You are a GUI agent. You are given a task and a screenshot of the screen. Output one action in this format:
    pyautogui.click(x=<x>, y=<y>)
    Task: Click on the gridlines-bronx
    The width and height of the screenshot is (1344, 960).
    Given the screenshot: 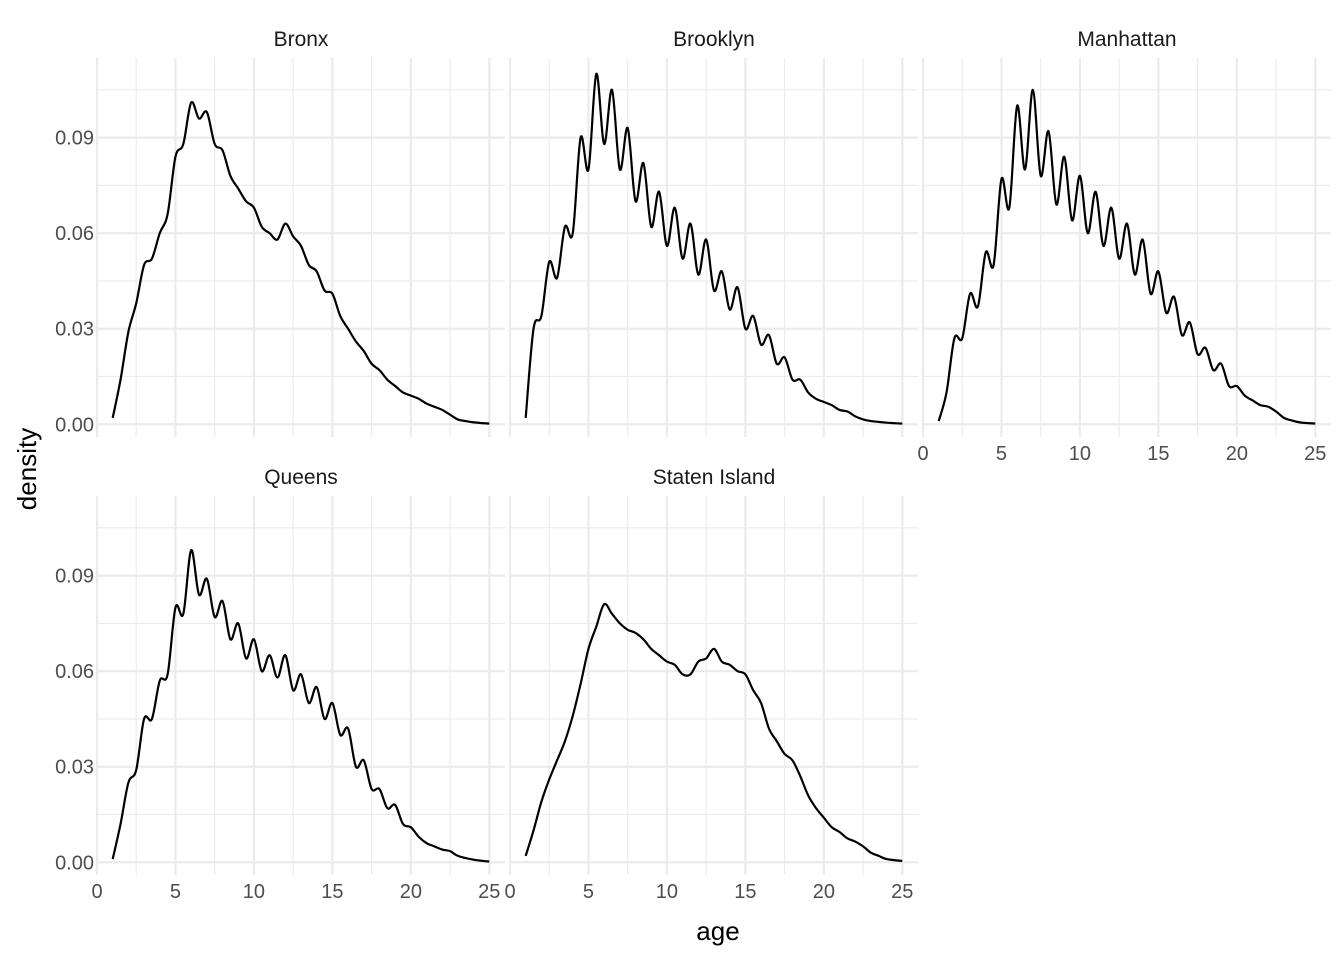 What is the action you would take?
    pyautogui.click(x=300, y=247)
    